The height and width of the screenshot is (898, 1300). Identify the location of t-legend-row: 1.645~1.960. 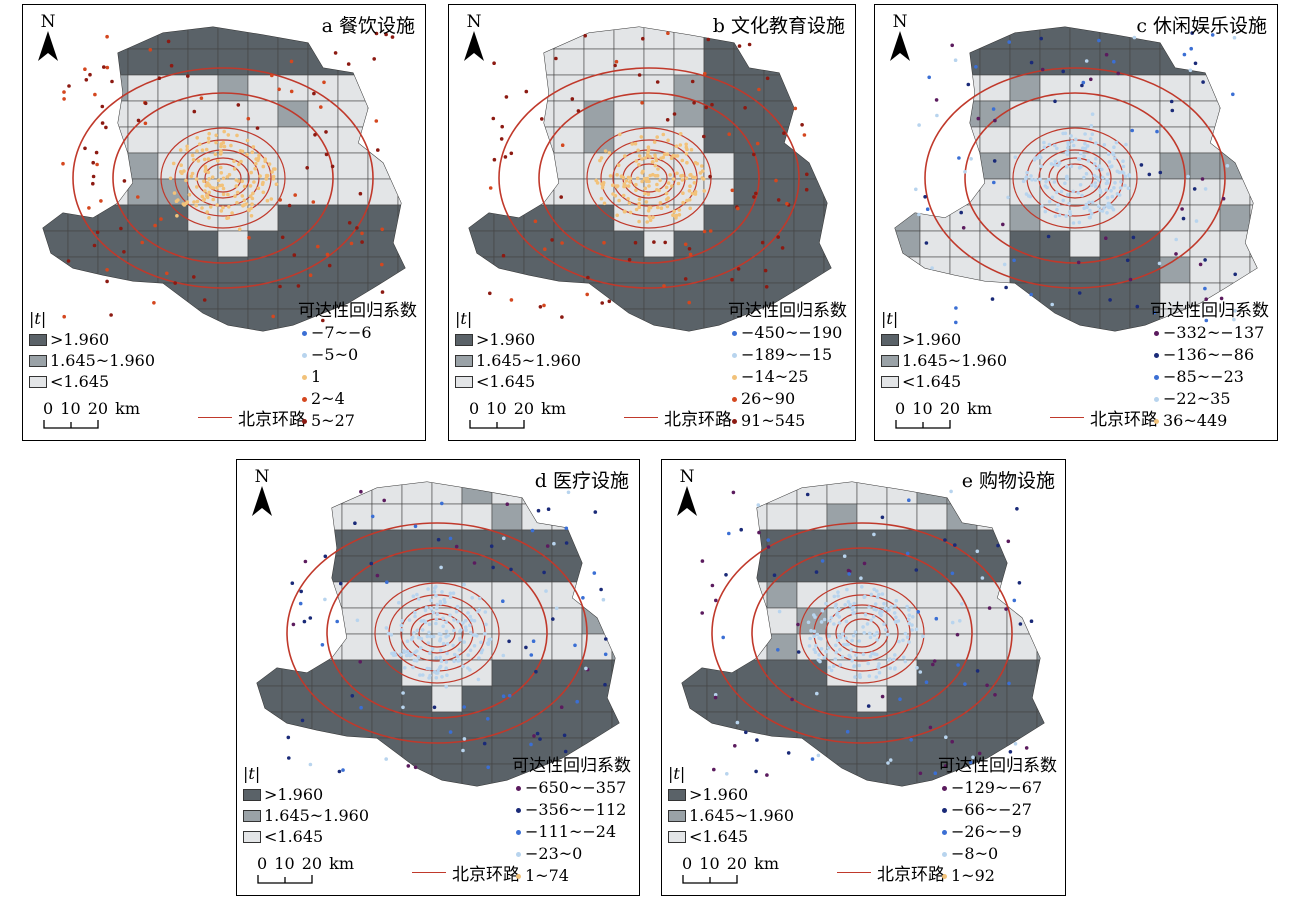
(731, 815).